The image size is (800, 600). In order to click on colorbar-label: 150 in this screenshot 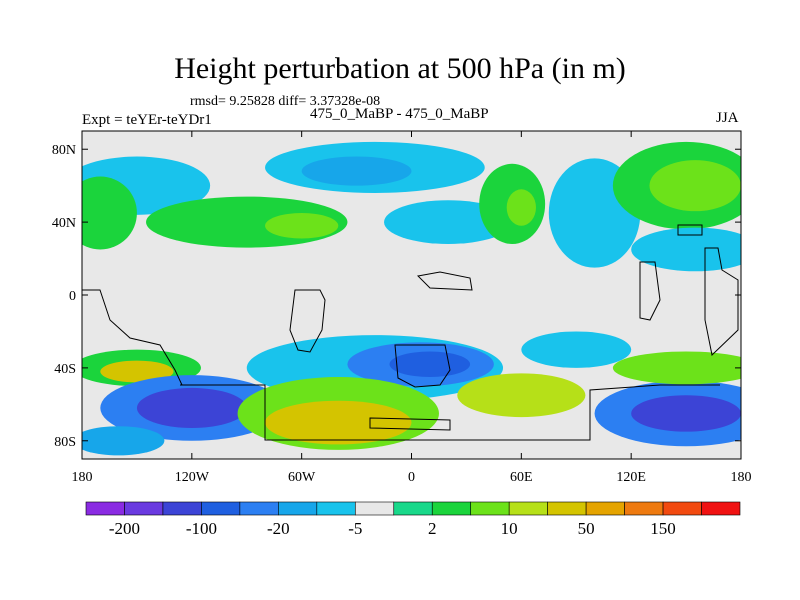, I will do `click(663, 528)`.